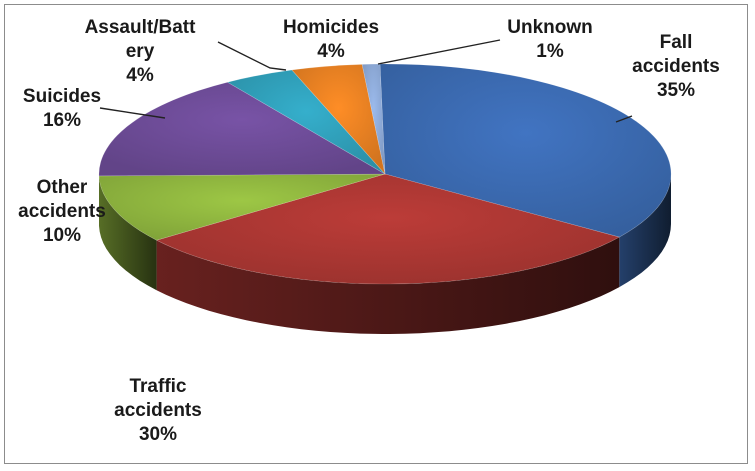 Image resolution: width=755 pixels, height=471 pixels. What do you see at coordinates (550, 39) in the screenshot?
I see `slice-label-unknown: Unknown 1%` at bounding box center [550, 39].